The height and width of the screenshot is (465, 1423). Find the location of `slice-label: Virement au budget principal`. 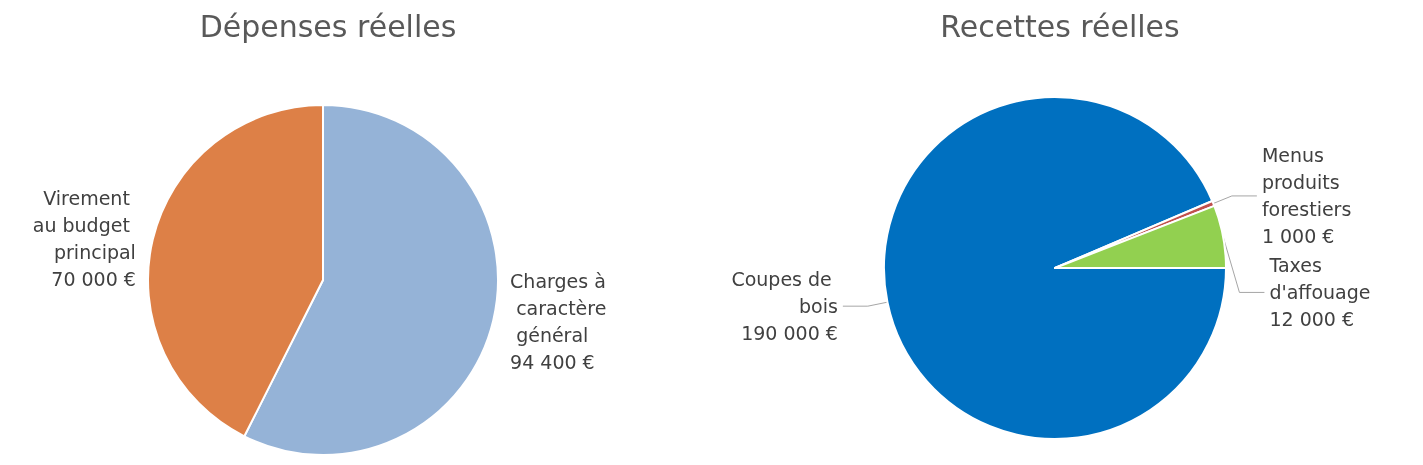

slice-label: Virement au budget principal is located at coordinates (84, 224).